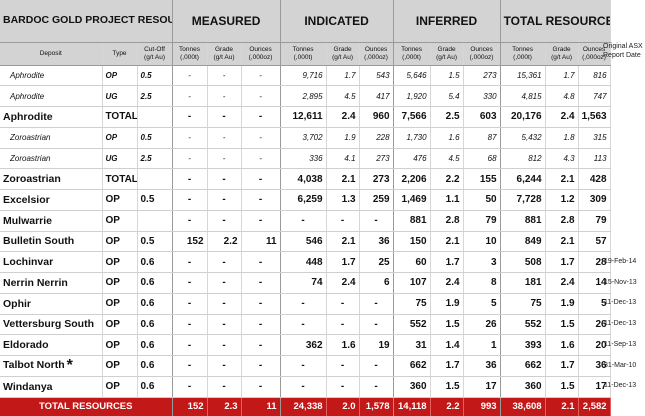 This screenshot has width=645, height=416. What do you see at coordinates (376, 262) in the screenshot?
I see `indicated-ounces-cell: 25` at bounding box center [376, 262].